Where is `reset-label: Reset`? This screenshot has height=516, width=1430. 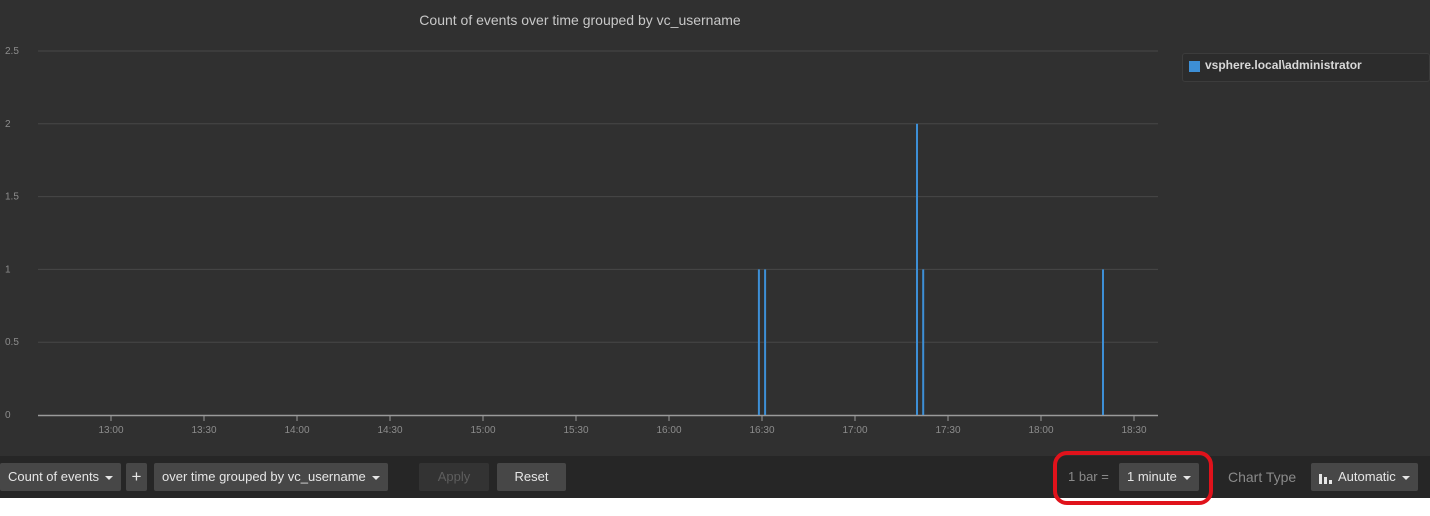
reset-label: Reset is located at coordinates (531, 476).